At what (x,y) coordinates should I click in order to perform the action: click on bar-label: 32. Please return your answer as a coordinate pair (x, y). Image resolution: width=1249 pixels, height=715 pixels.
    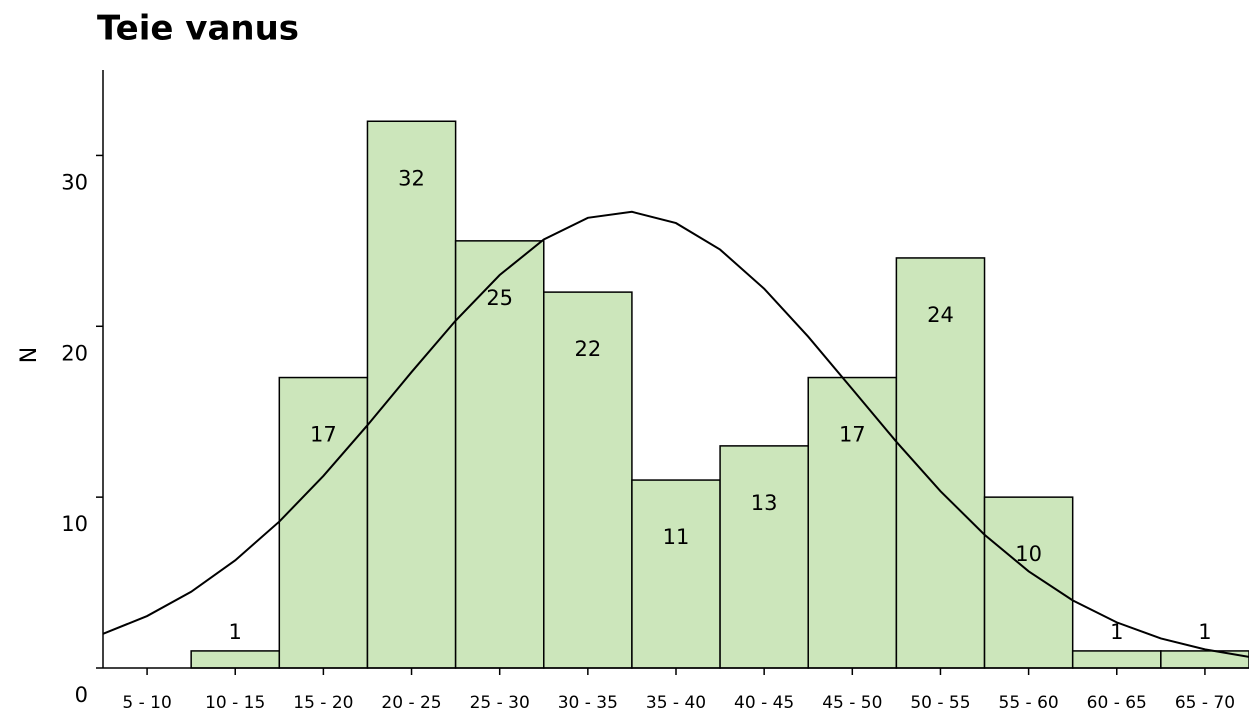
    Looking at the image, I should click on (411, 178).